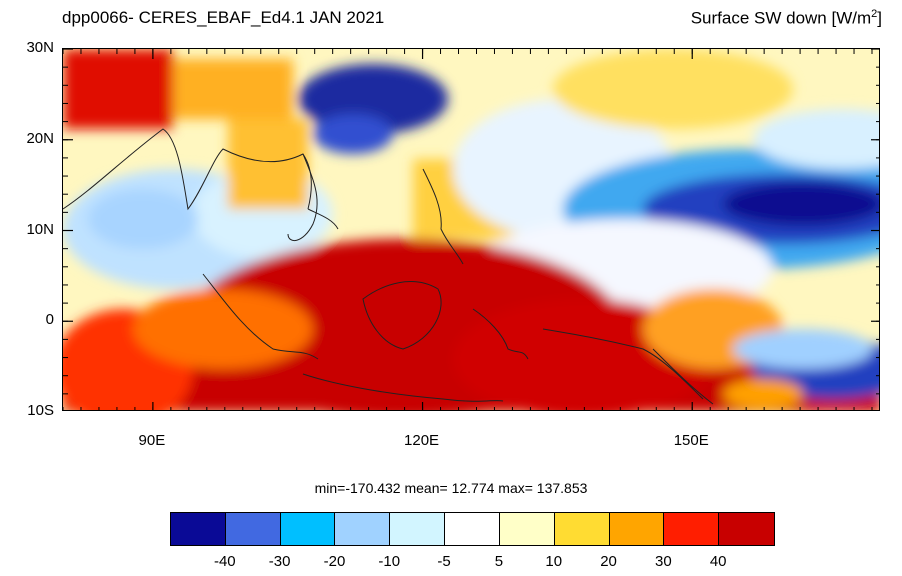  I want to click on colorbar-label: -30, so click(279, 561).